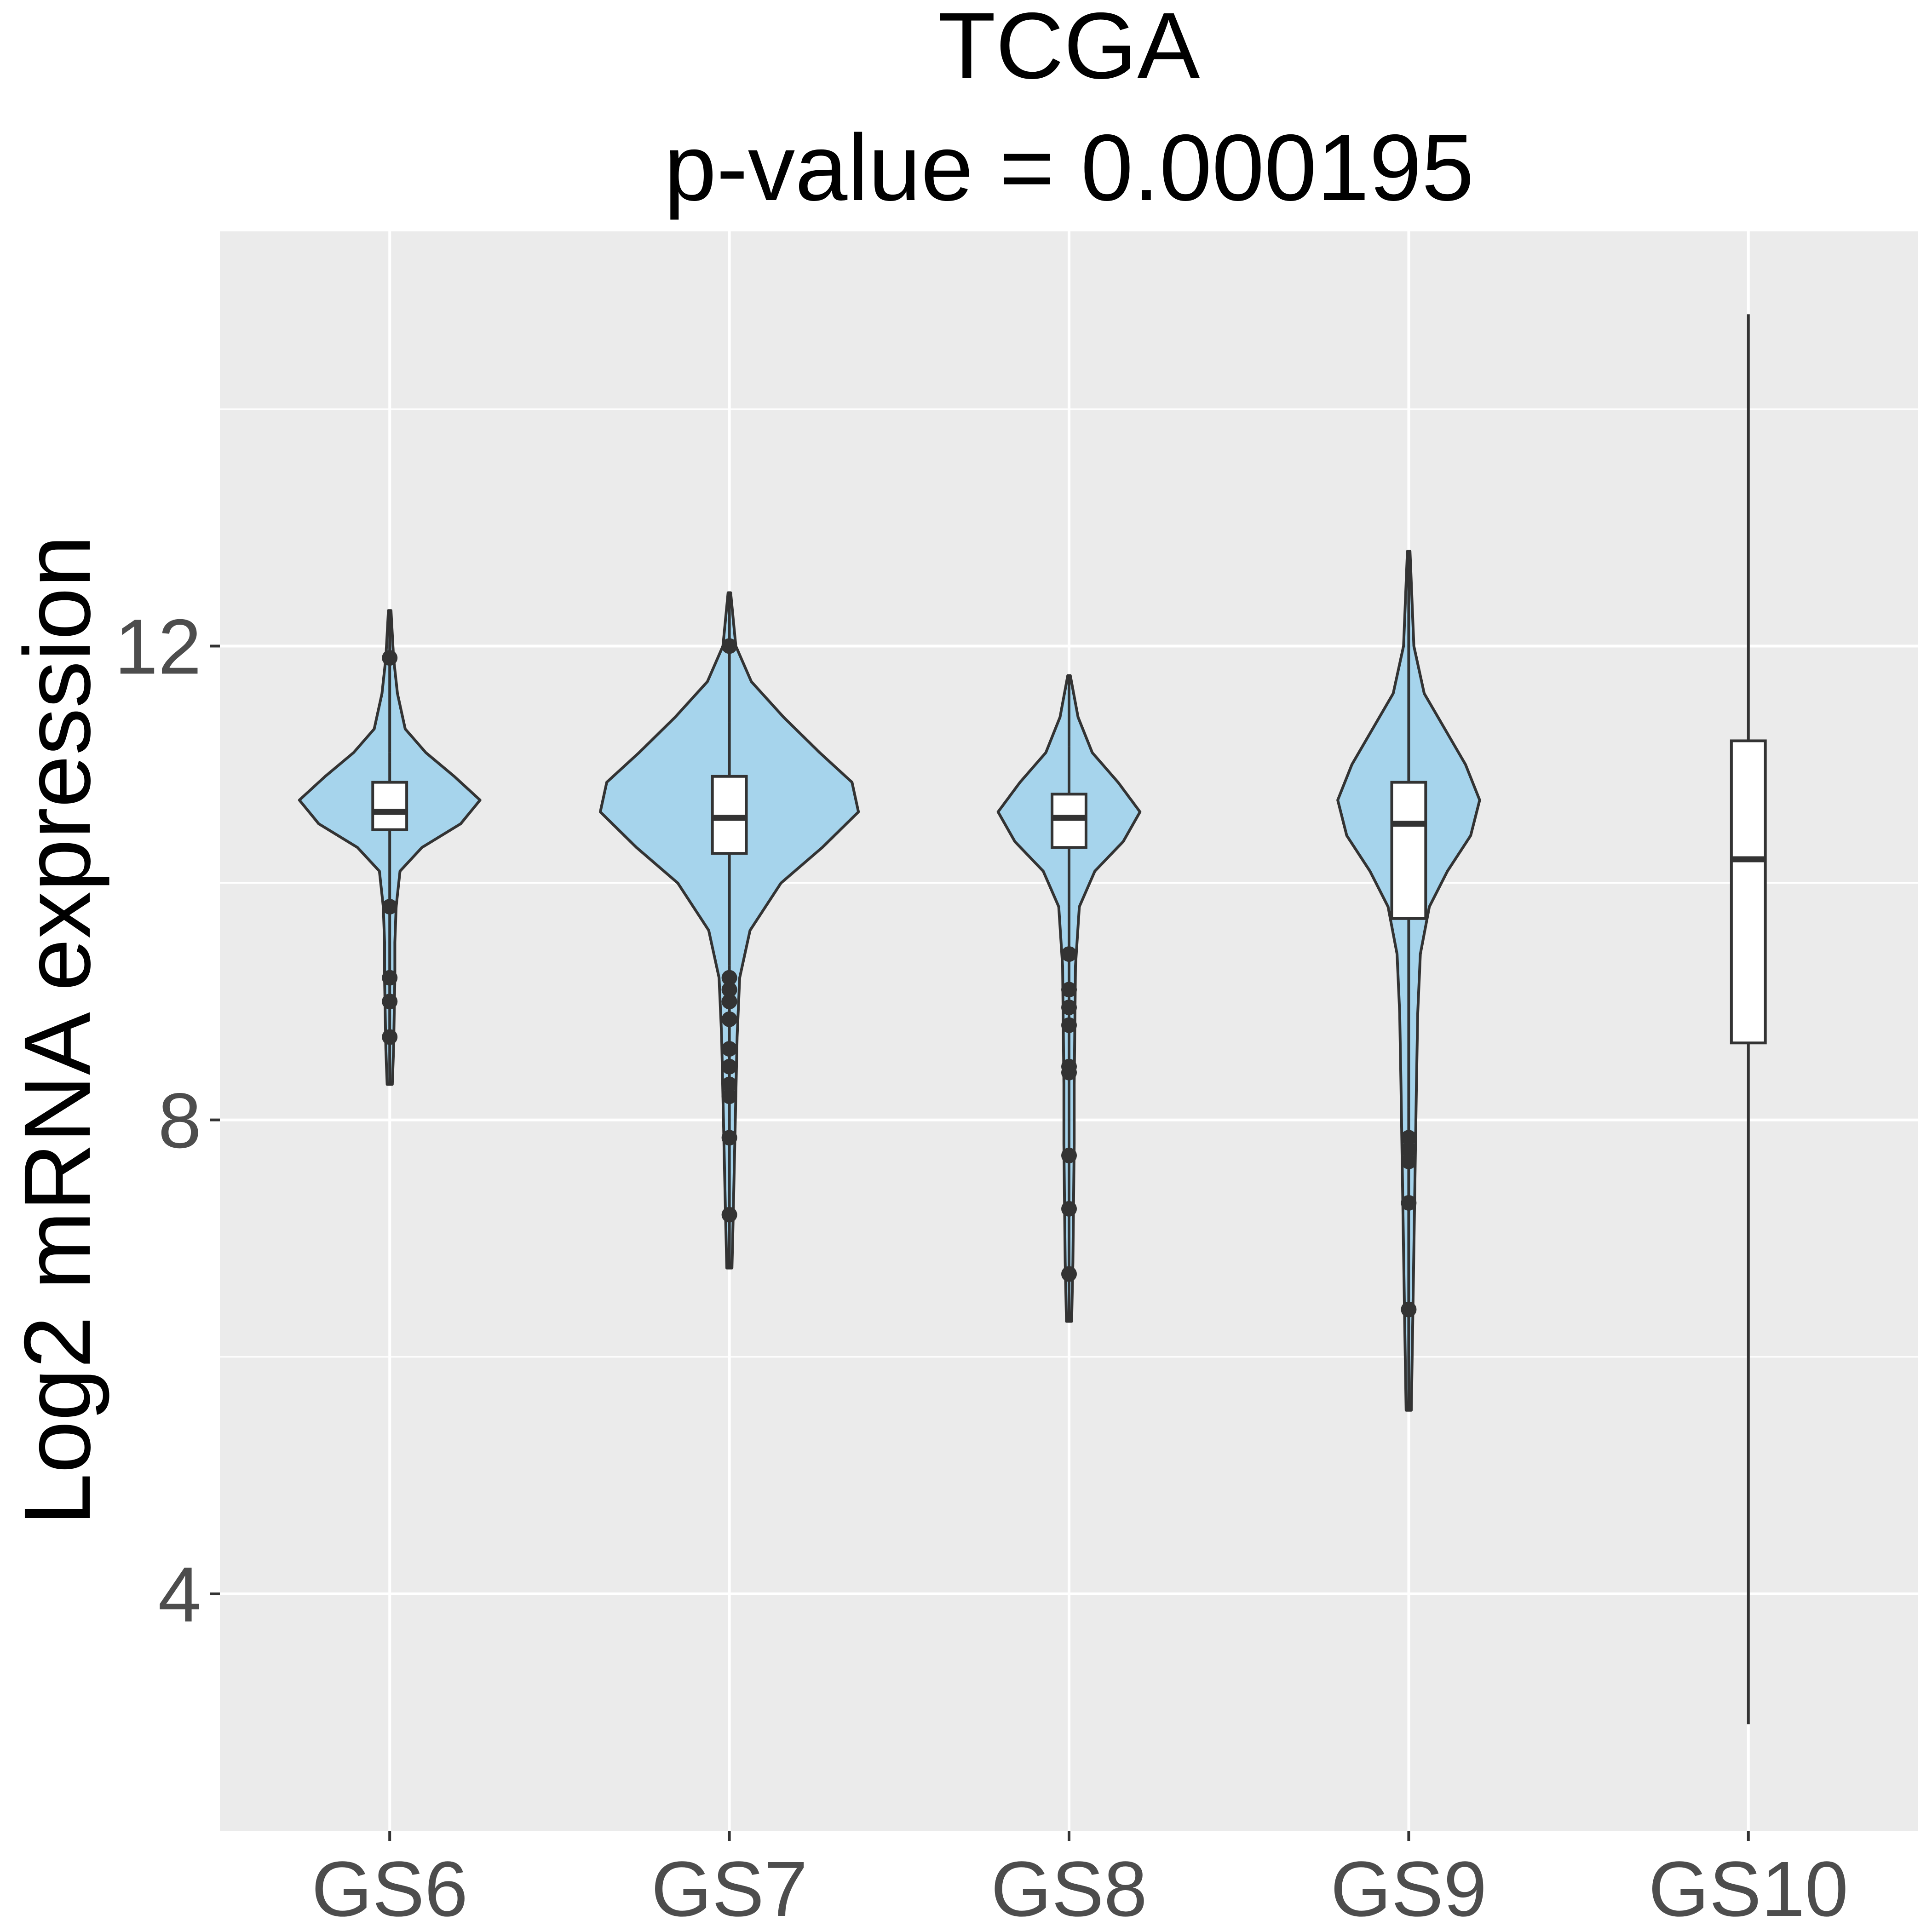 Image resolution: width=1932 pixels, height=1932 pixels. Describe the element at coordinates (1408, 1889) in the screenshot. I see `x-tick-label: GS9` at that location.